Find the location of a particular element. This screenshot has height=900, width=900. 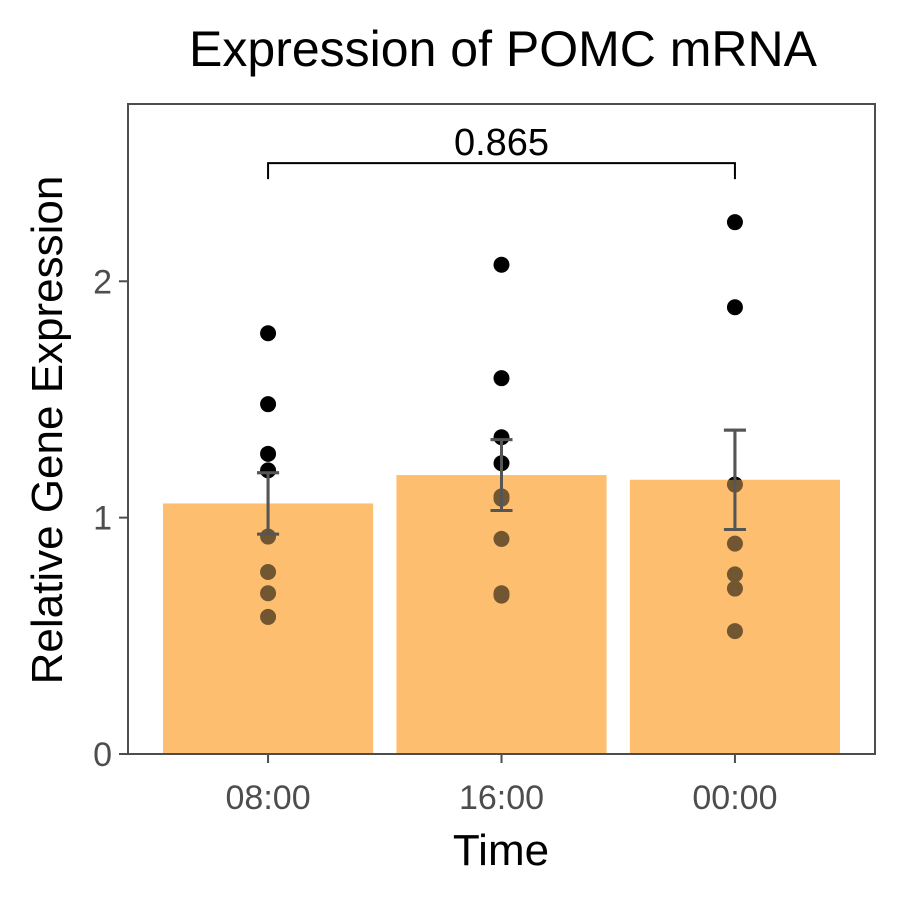

y-axis-title: Relative Gene Expression is located at coordinates (47, 430).